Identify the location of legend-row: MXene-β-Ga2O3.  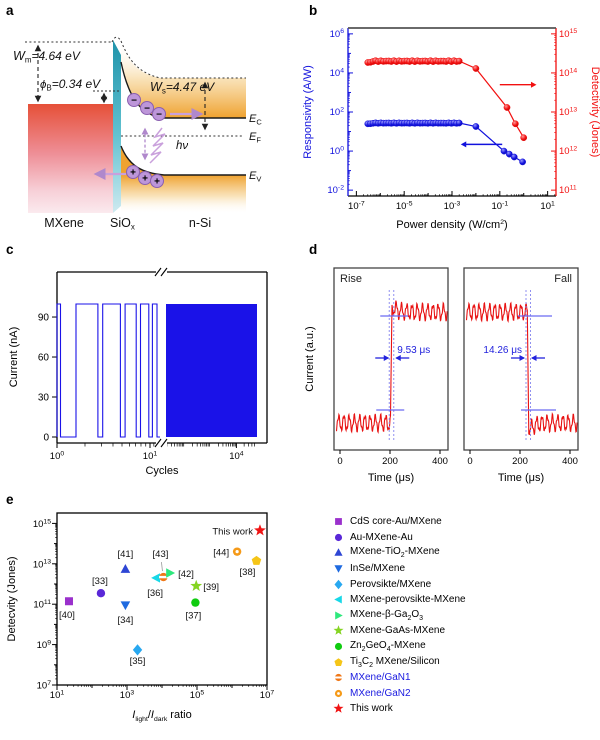
(466, 616).